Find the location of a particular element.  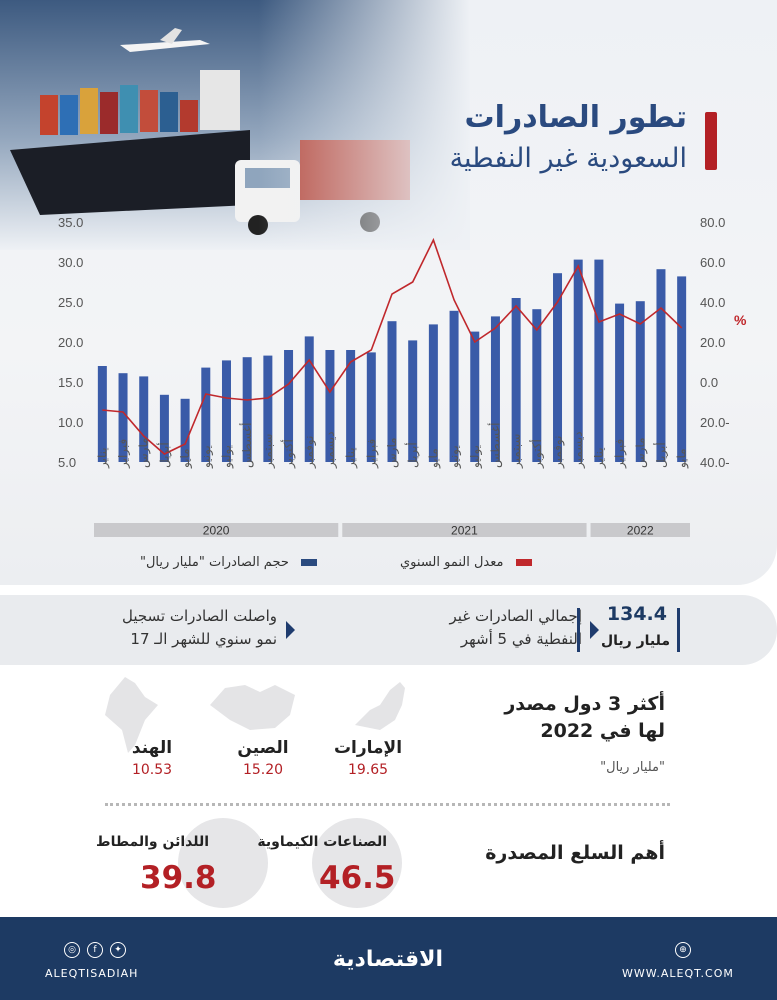

left-tick-label: 15.0 is located at coordinates (70, 382).